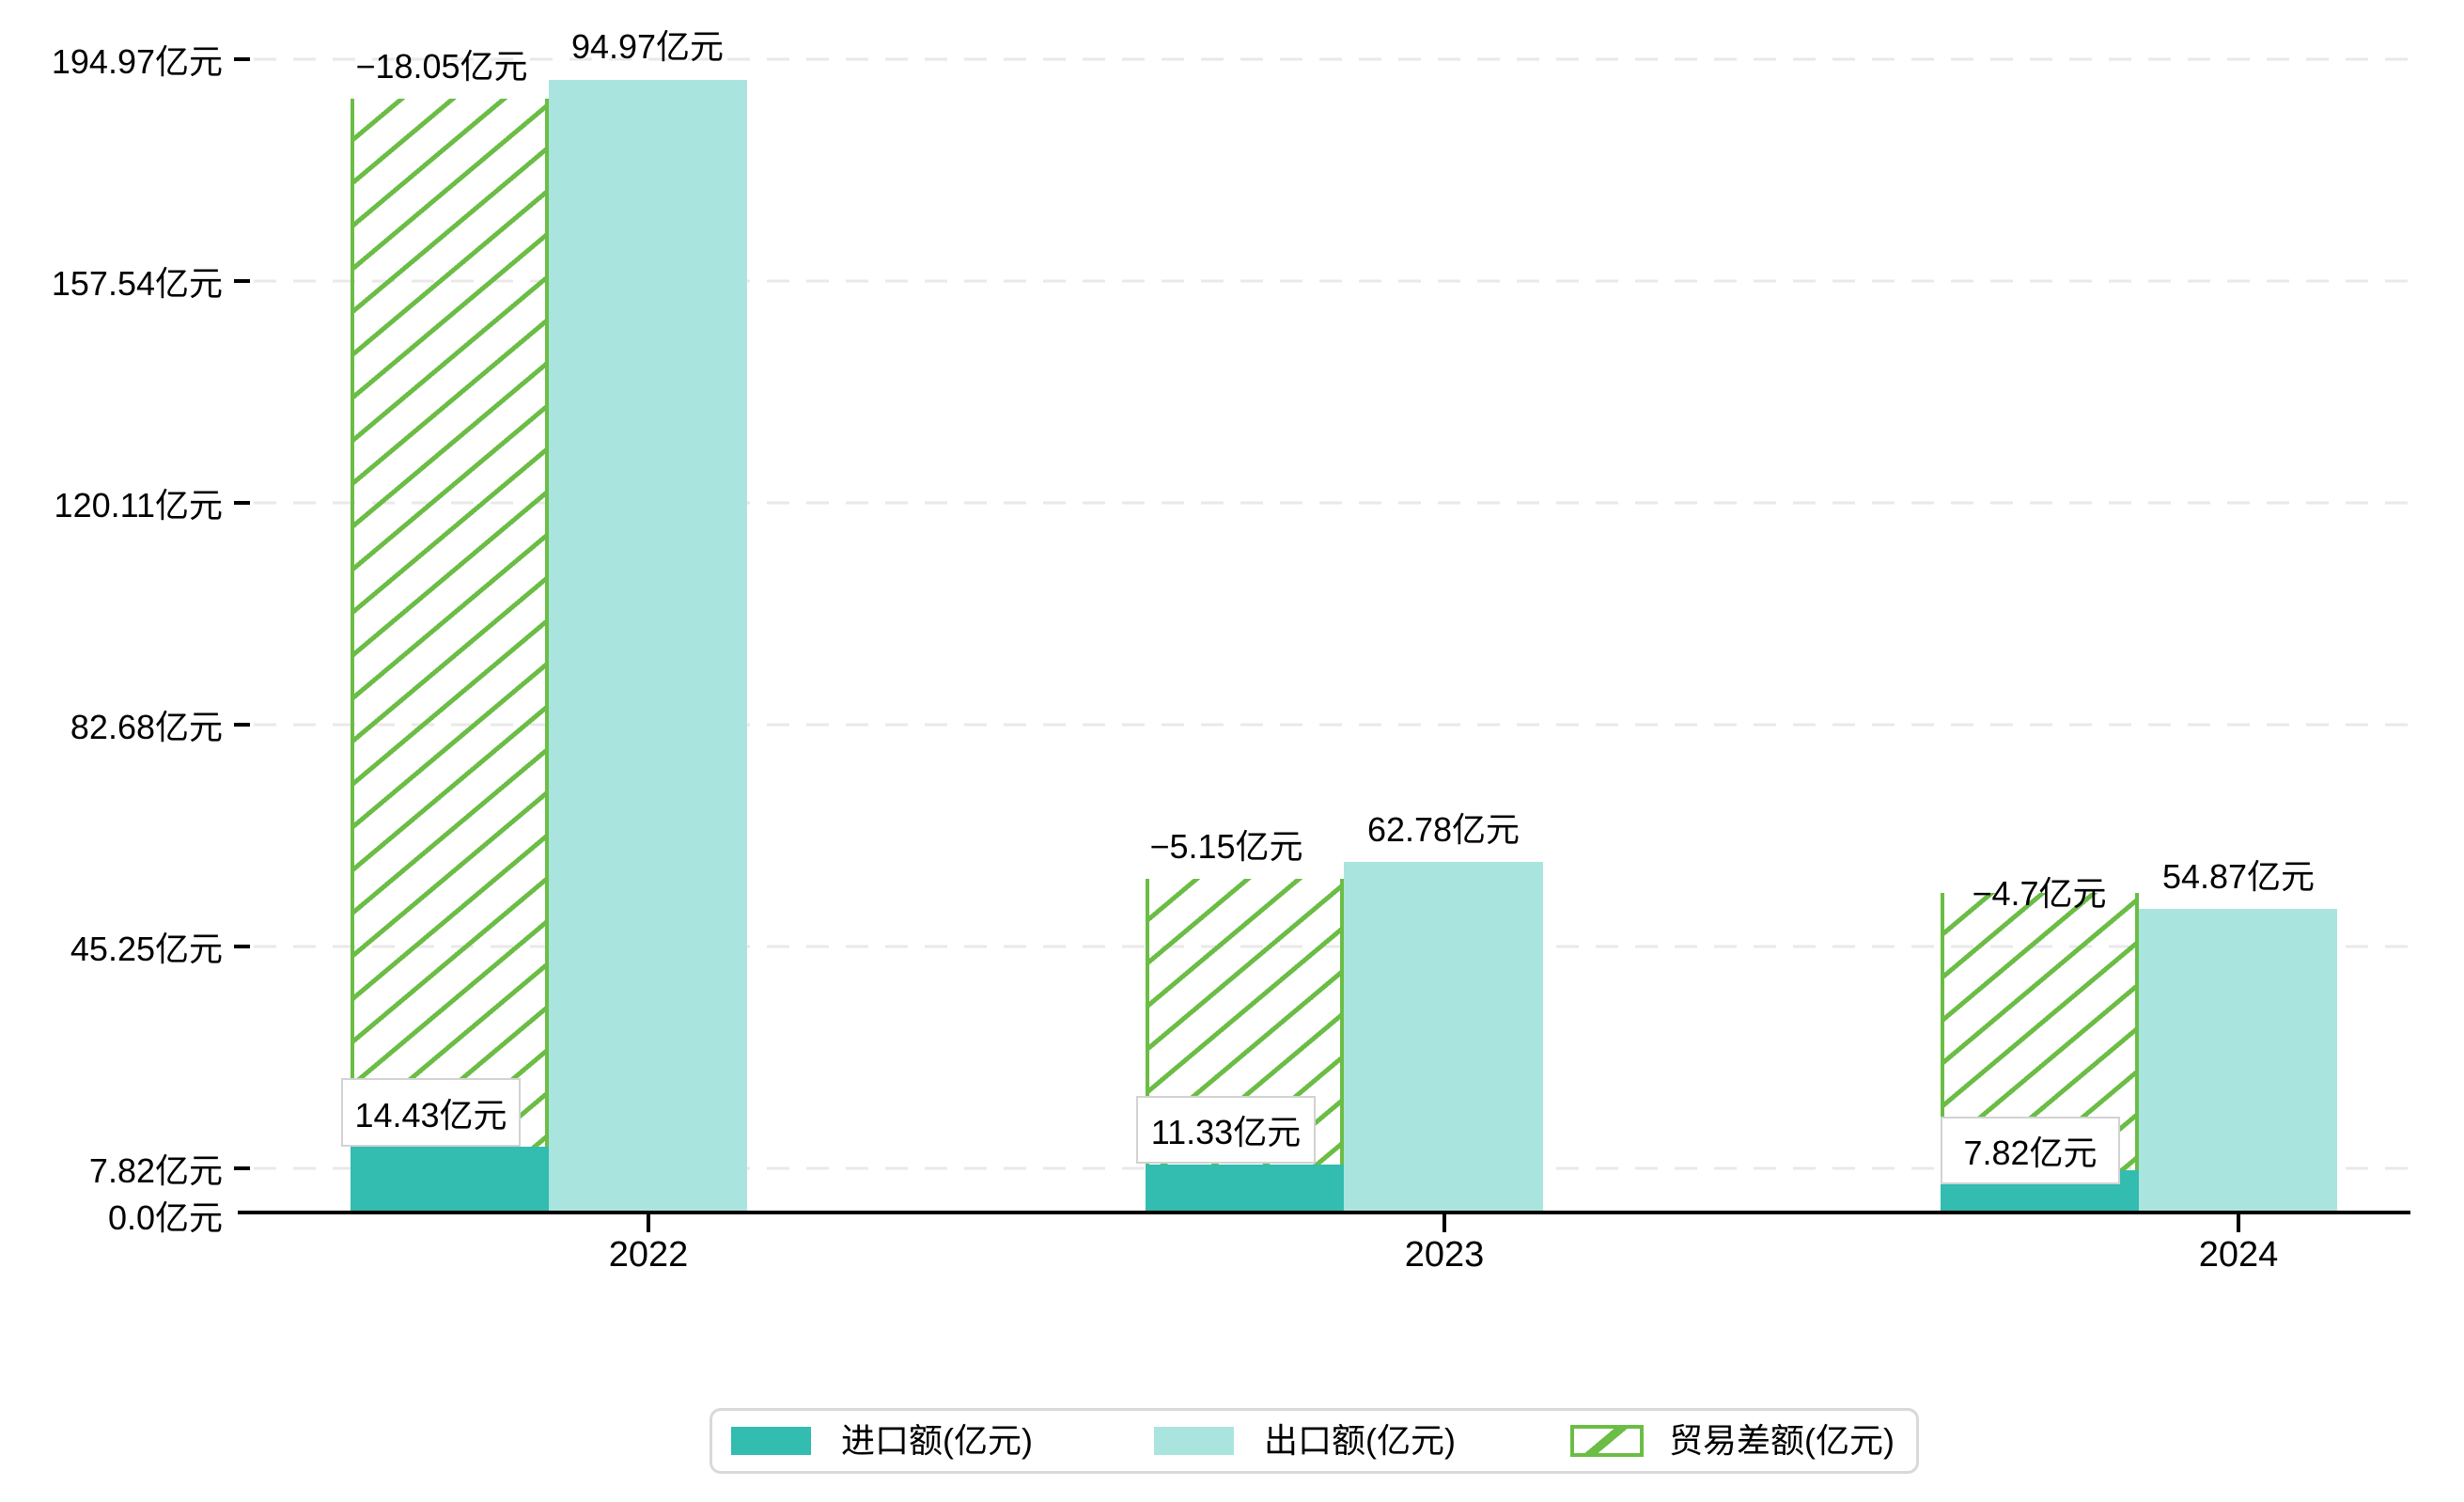 The height and width of the screenshot is (1502, 2464). What do you see at coordinates (137, 283) in the screenshot?
I see `y-tick-label: 157.54亿元` at bounding box center [137, 283].